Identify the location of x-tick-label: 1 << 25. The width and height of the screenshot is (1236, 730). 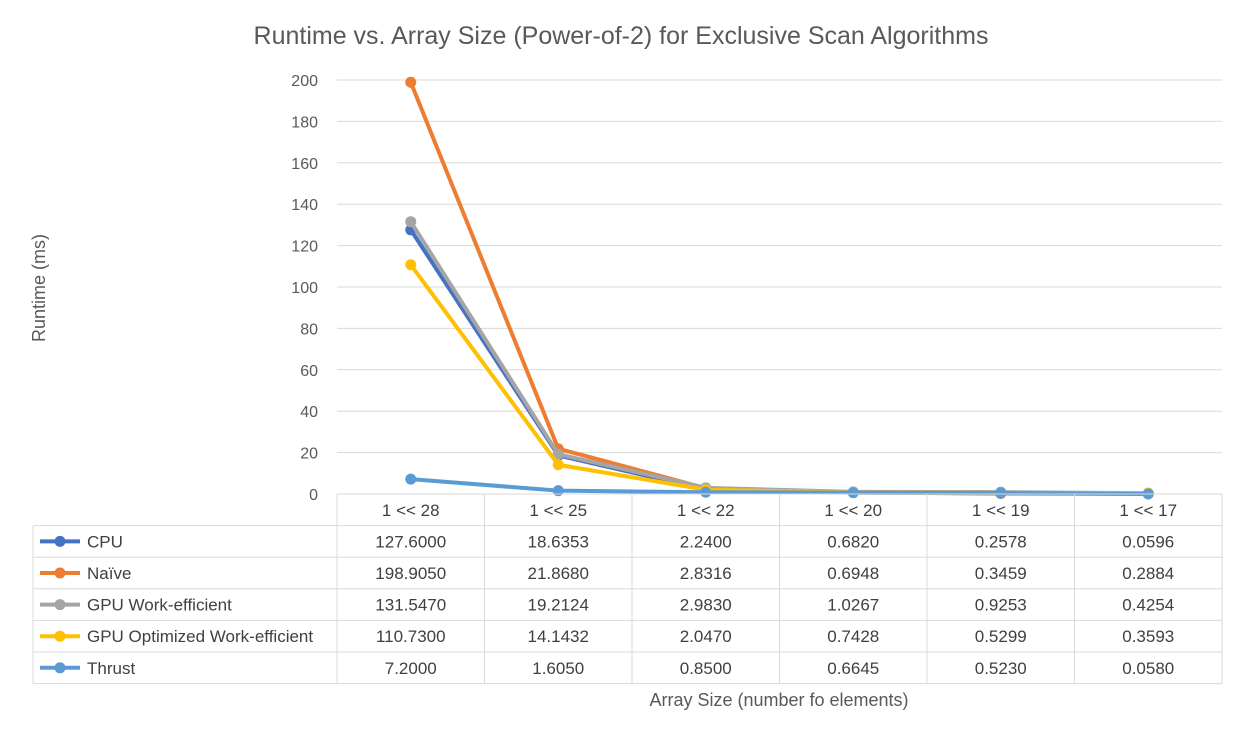
(558, 510).